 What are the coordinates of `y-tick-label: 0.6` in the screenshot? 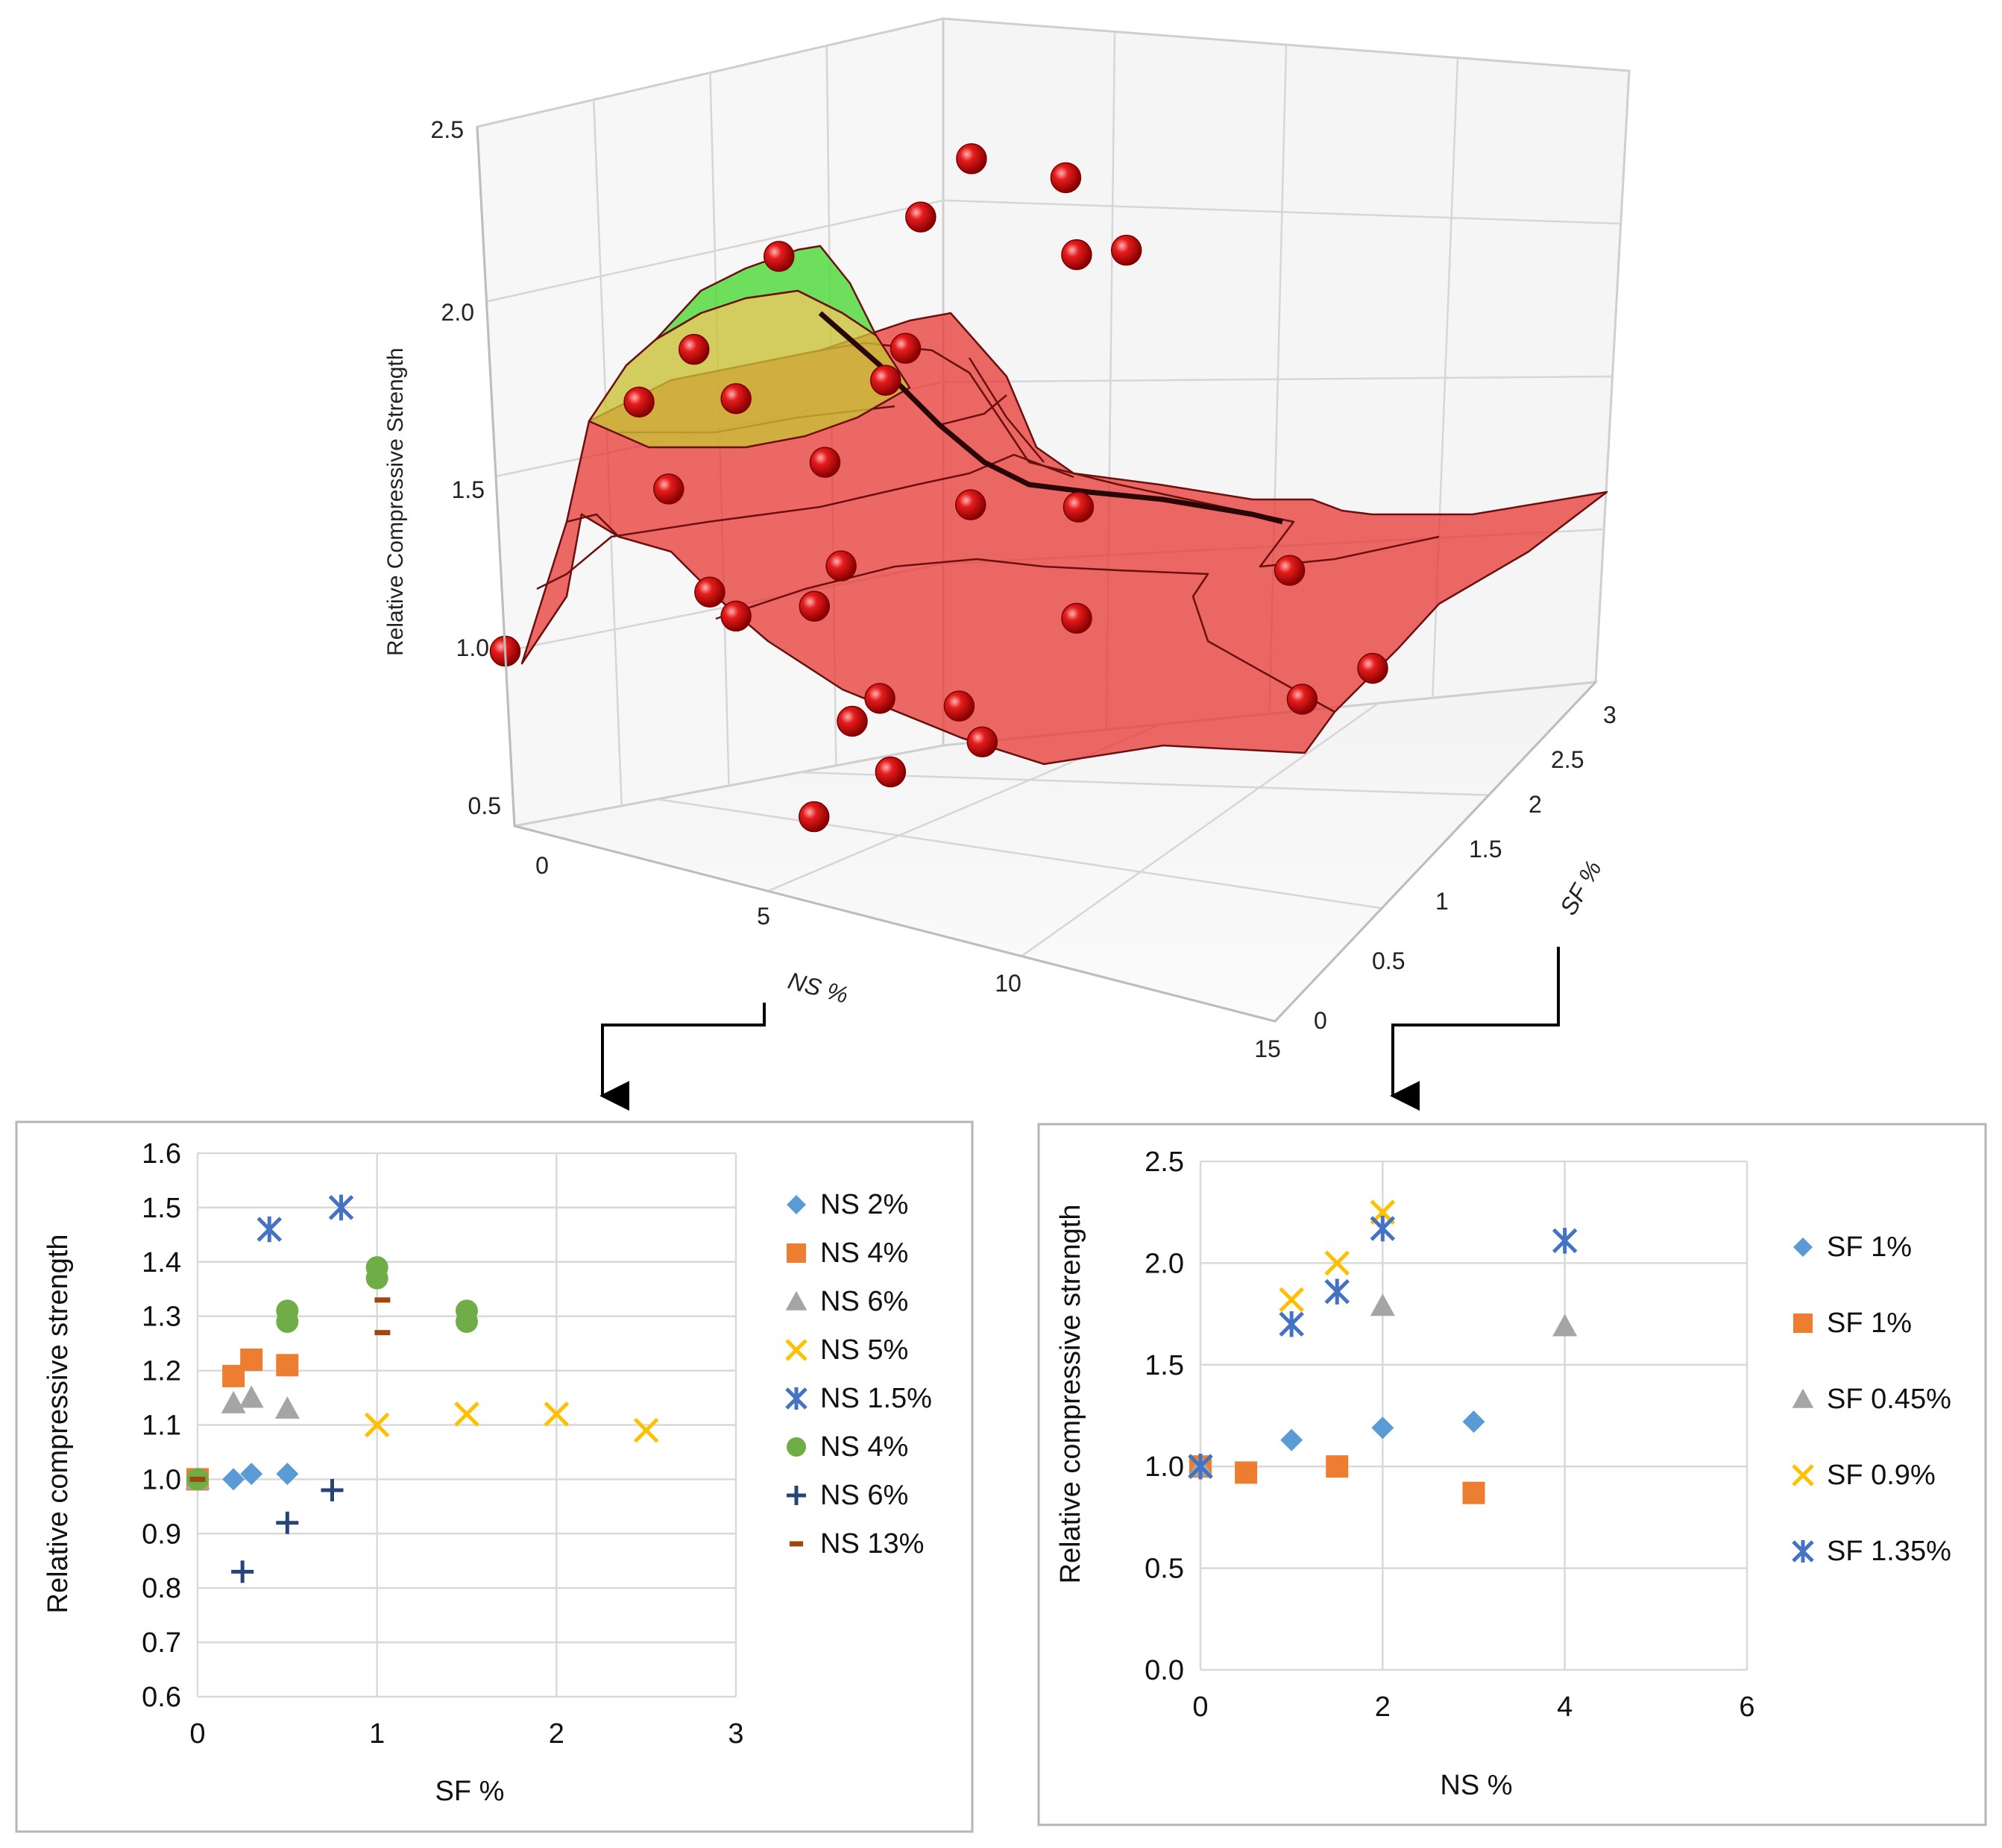 It's located at (161, 1698).